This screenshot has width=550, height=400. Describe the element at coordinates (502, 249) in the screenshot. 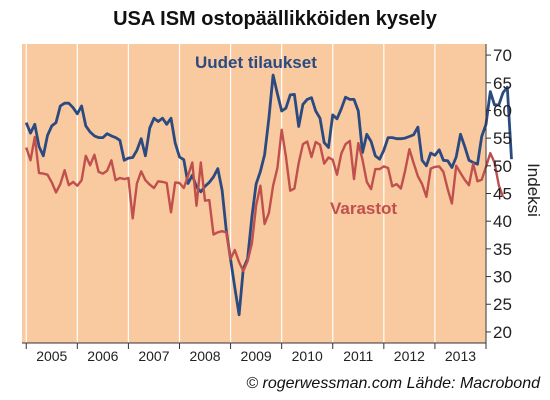

I see `y-tick-label: 35` at that location.